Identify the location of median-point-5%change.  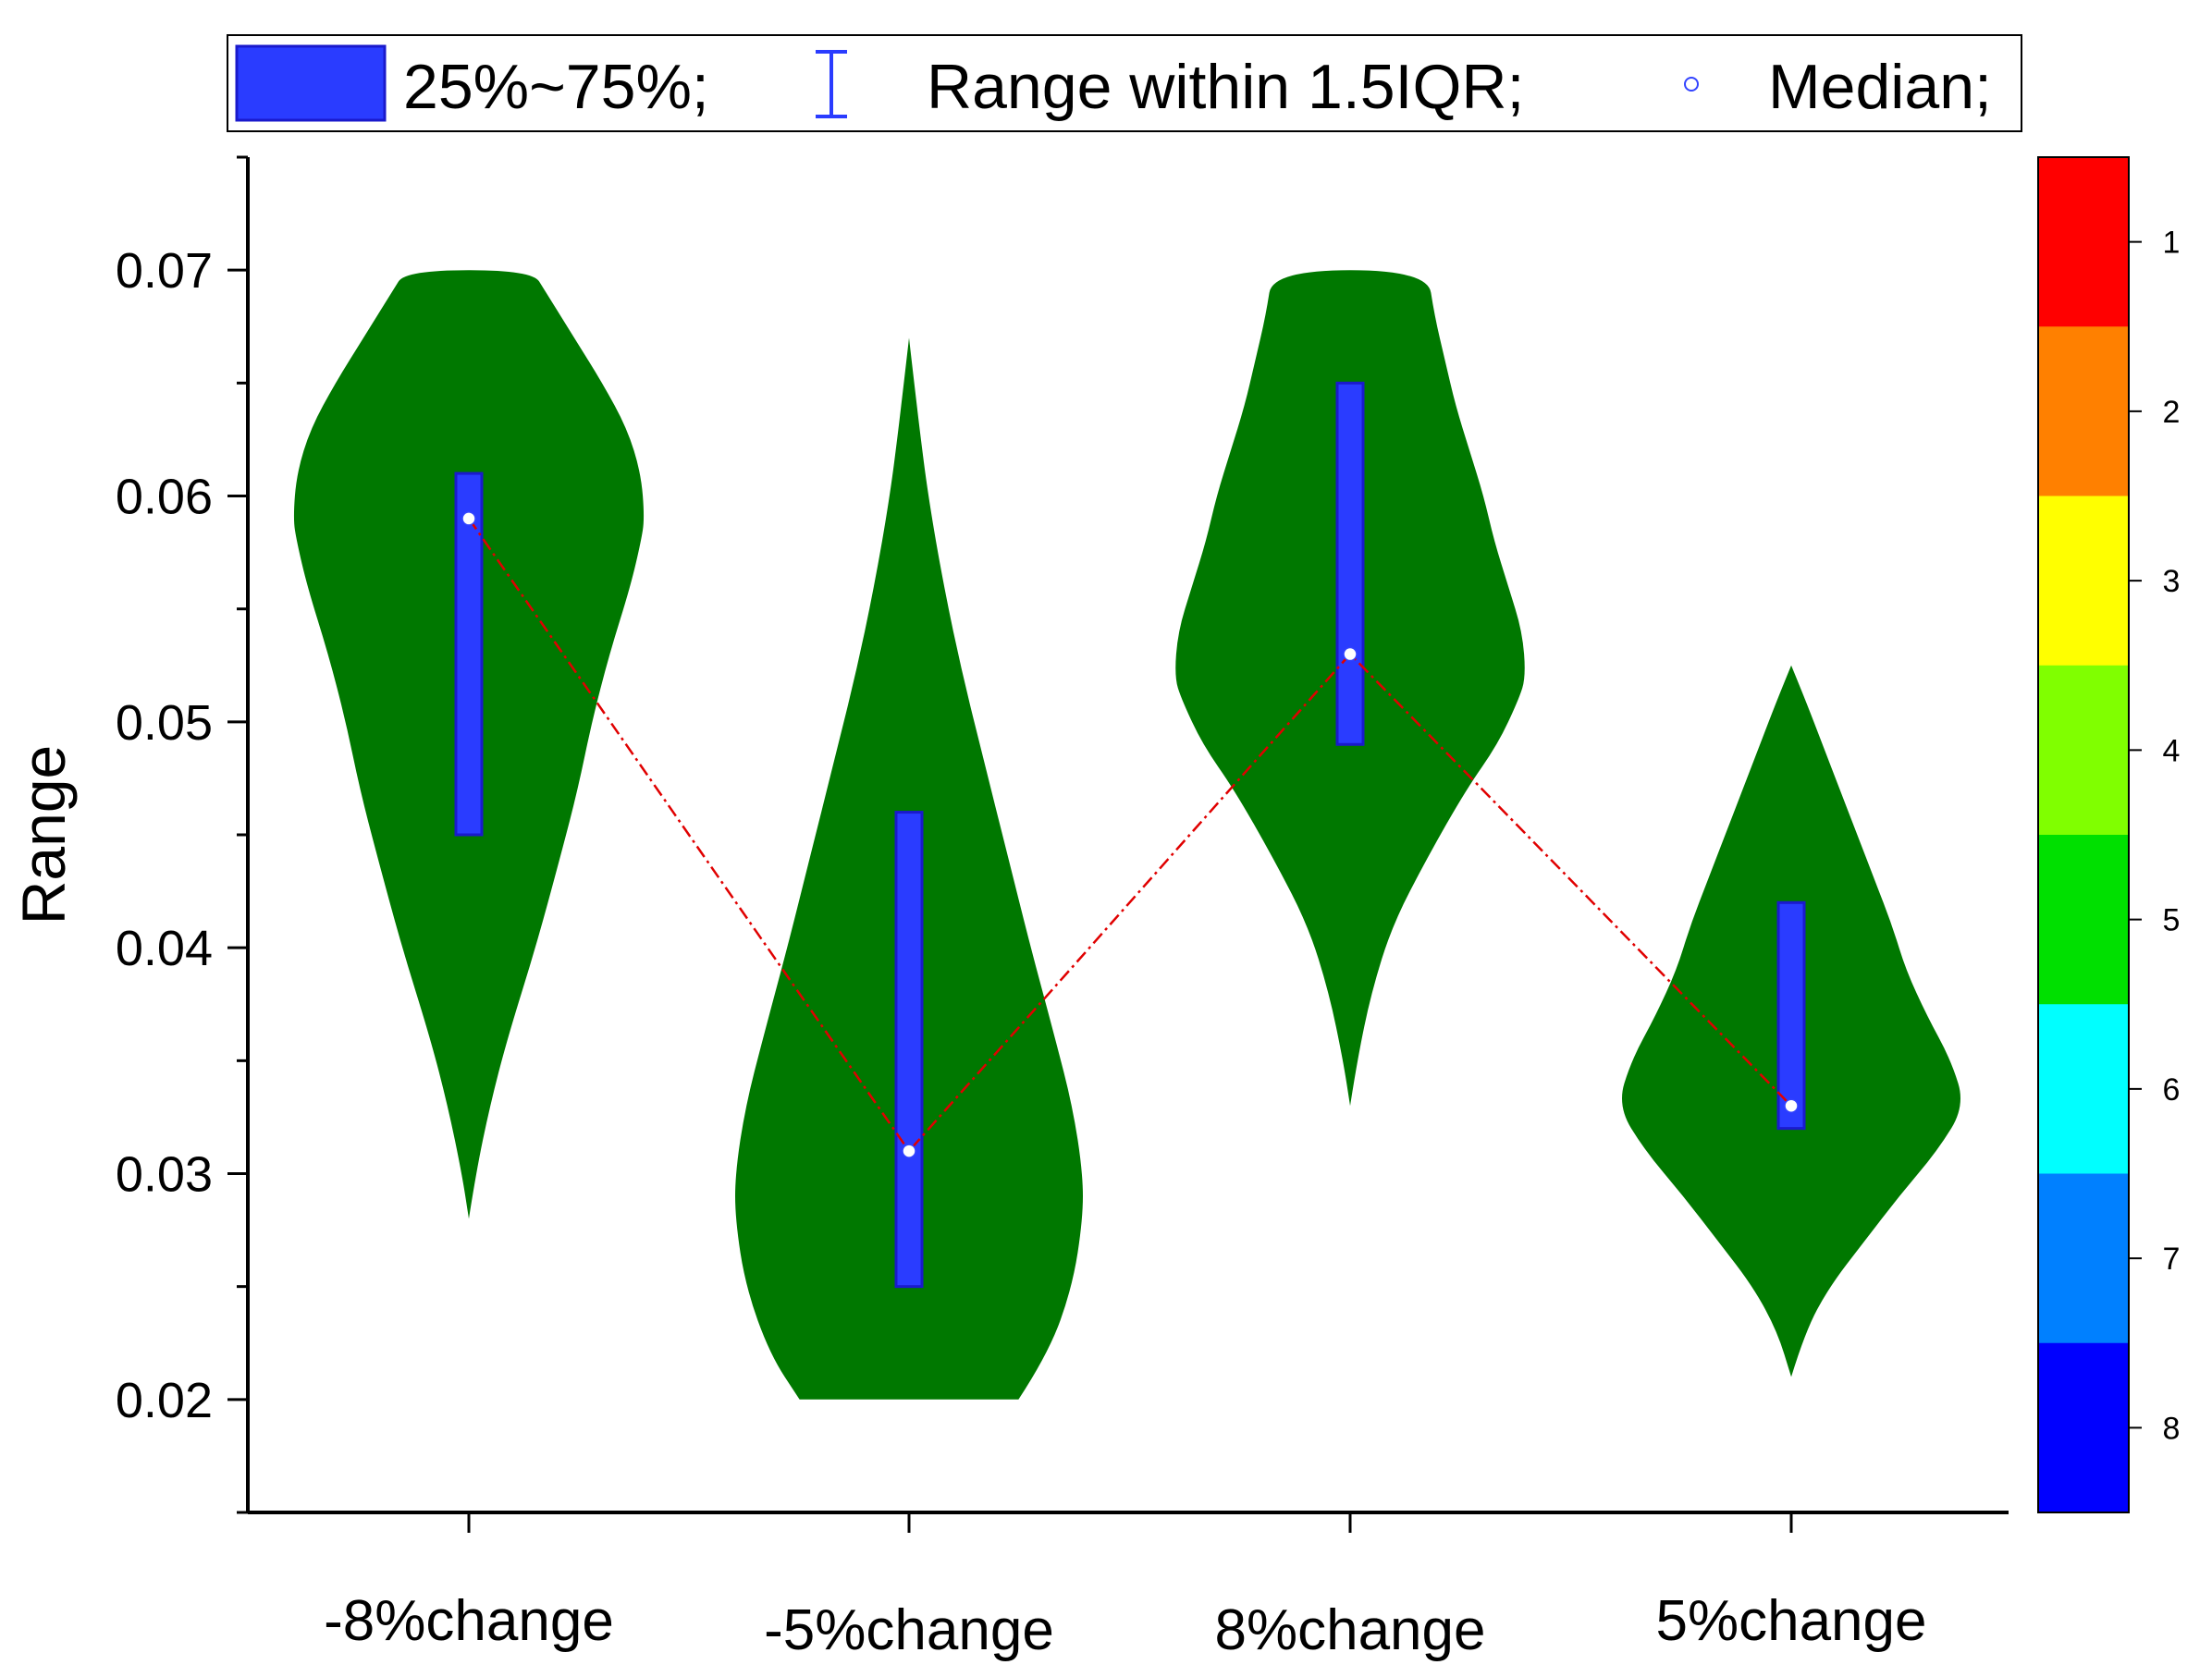
(1792, 1105).